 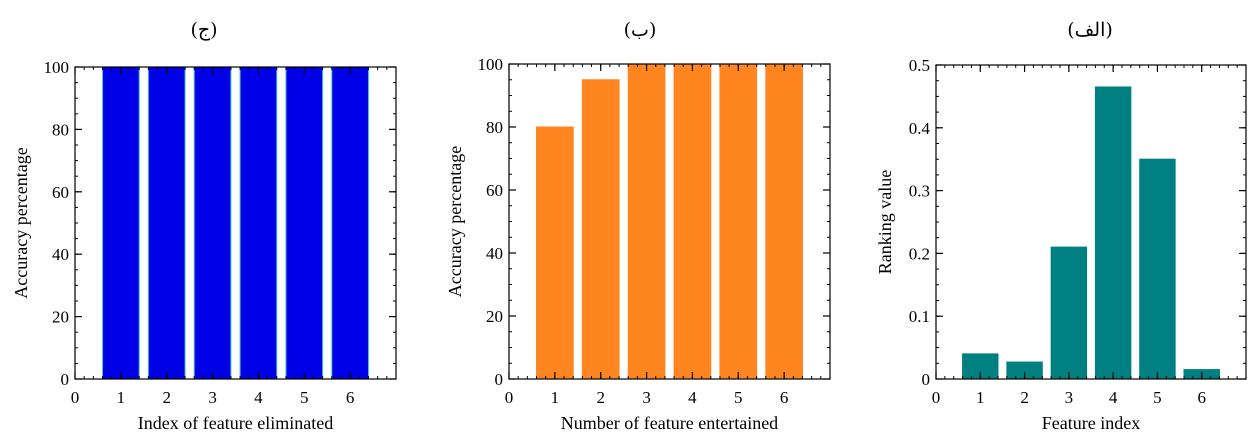 I want to click on y-axis-label: Ranking value, so click(x=885, y=222).